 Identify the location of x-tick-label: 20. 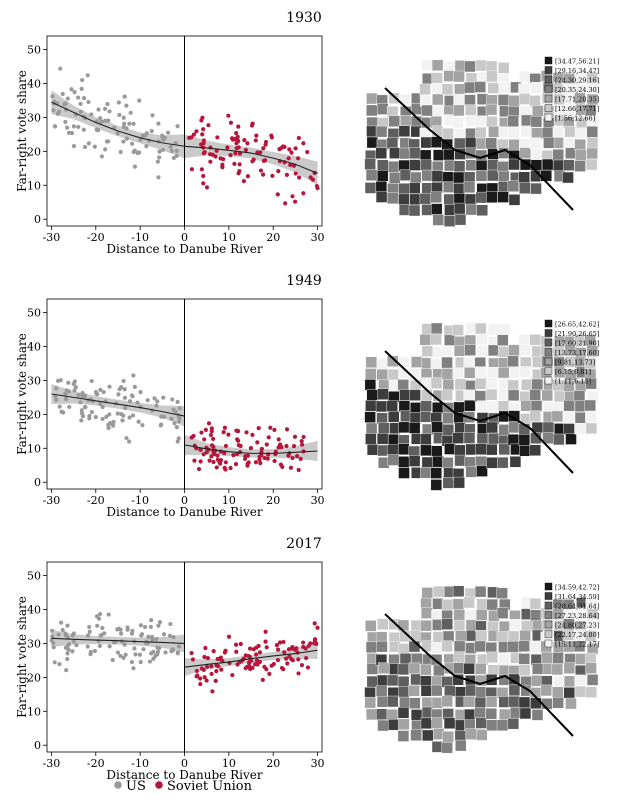
(273, 763).